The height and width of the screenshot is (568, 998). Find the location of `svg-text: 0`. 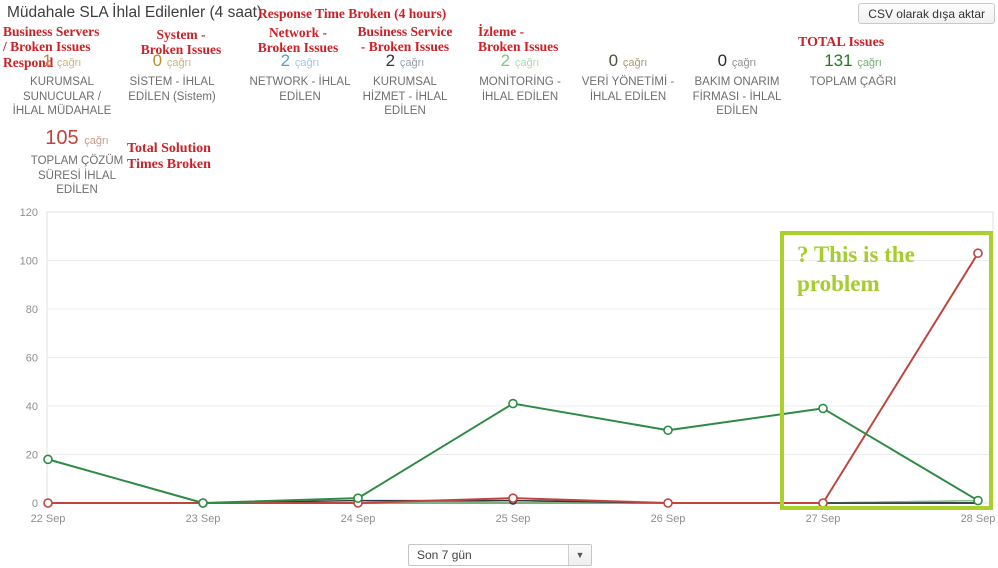

svg-text: 0 is located at coordinates (35, 504).